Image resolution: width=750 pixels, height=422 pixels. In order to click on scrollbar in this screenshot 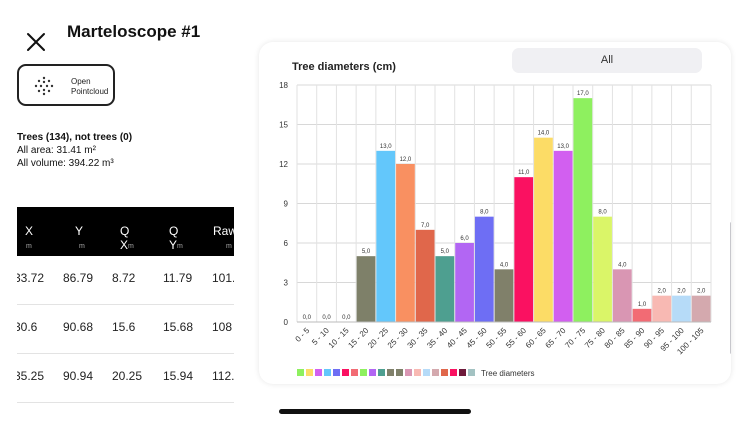, I will do `click(730, 288)`.